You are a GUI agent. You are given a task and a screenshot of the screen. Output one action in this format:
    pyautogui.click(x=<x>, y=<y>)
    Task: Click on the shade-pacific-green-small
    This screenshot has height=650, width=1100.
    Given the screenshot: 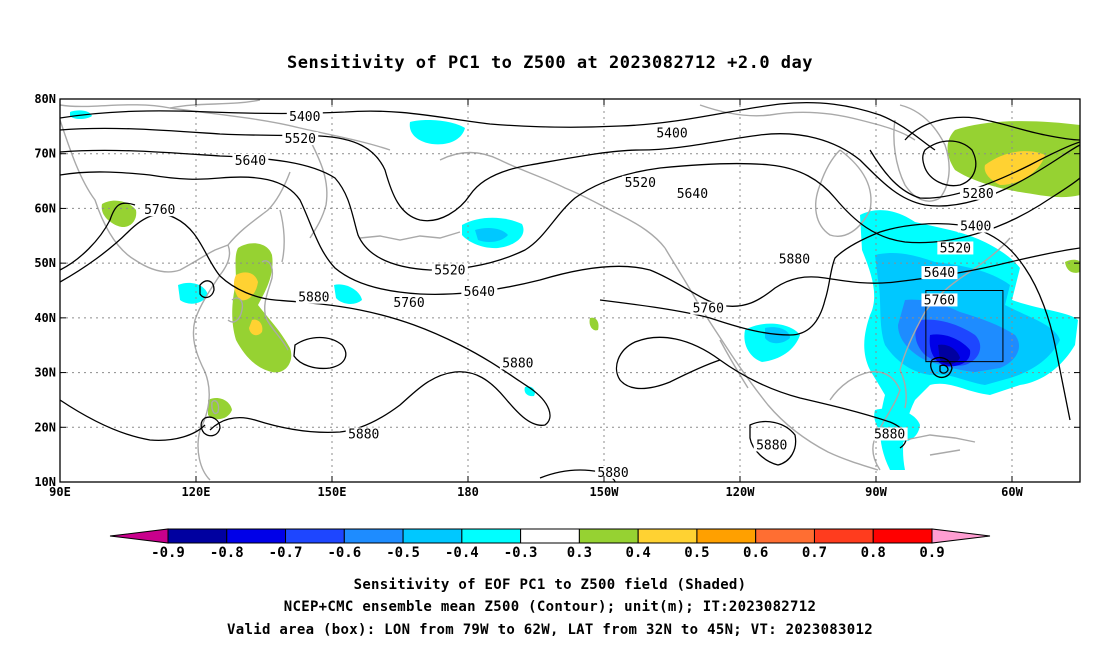 What is the action you would take?
    pyautogui.click(x=594, y=324)
    